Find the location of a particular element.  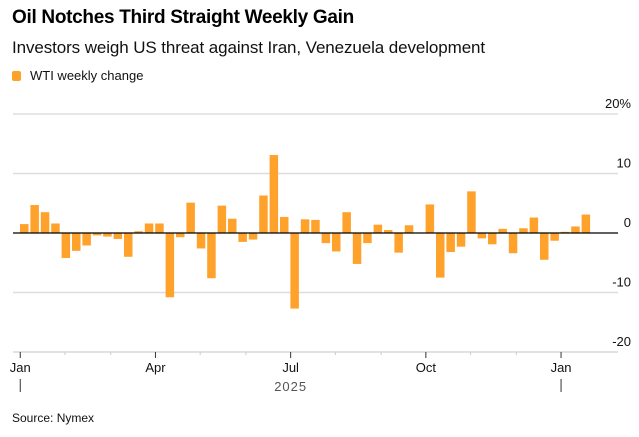

x-axis: Jan Apr Jul Oct Jan is located at coordinates (314, 371).